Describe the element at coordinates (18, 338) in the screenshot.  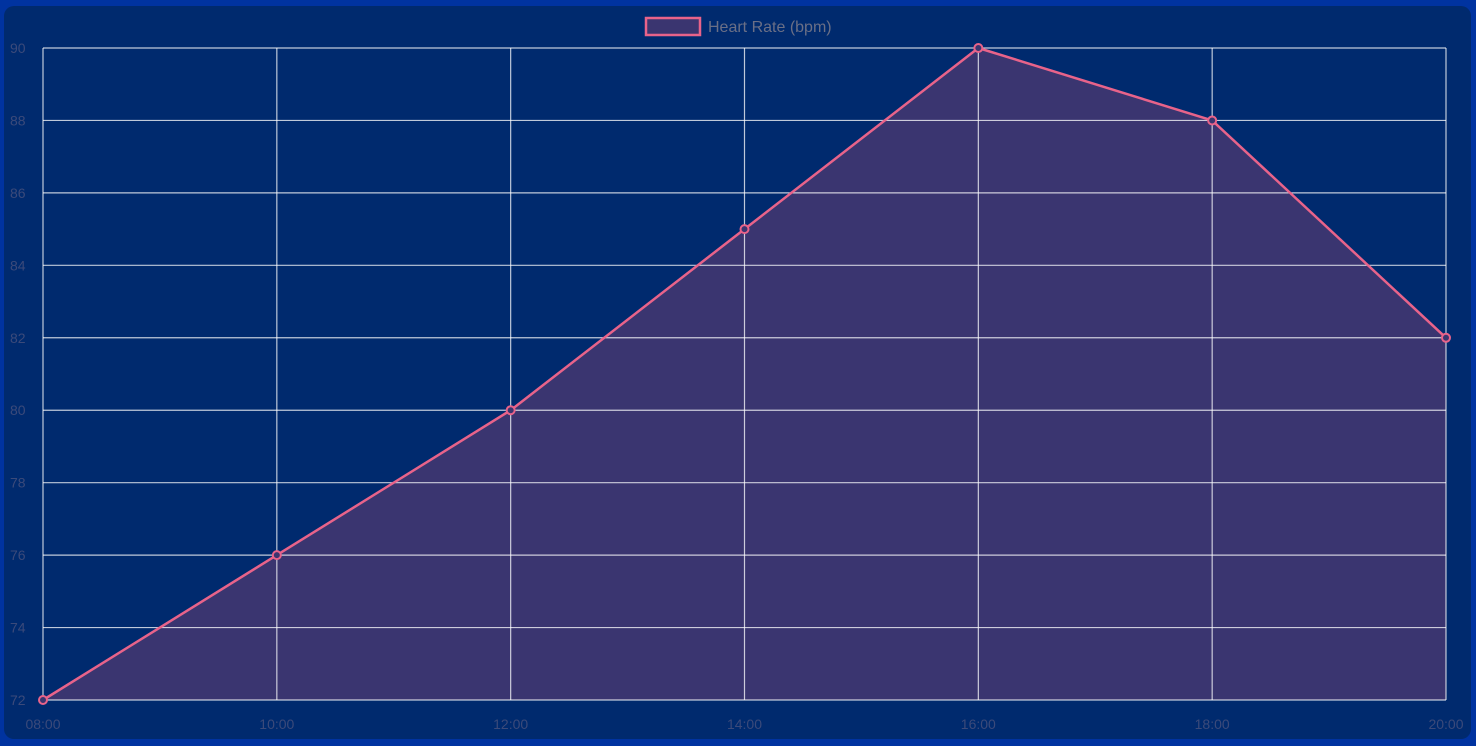
I see `y-tick-label: 82` at that location.